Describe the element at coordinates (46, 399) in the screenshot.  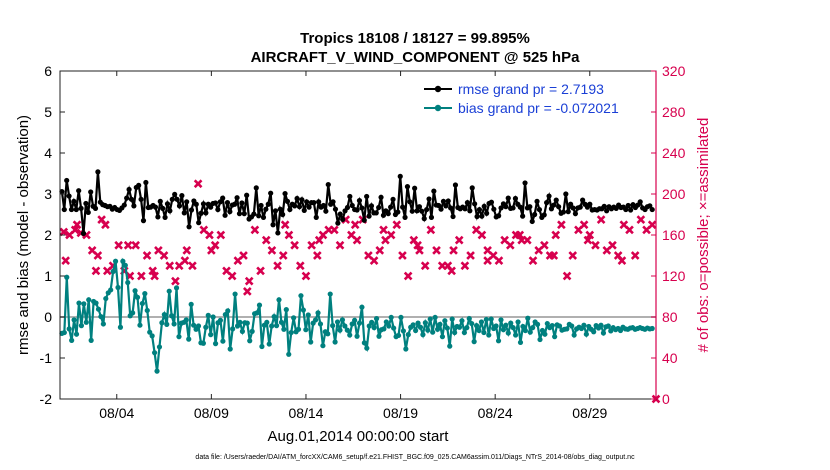
I see `y-left-tick-label: -2` at that location.